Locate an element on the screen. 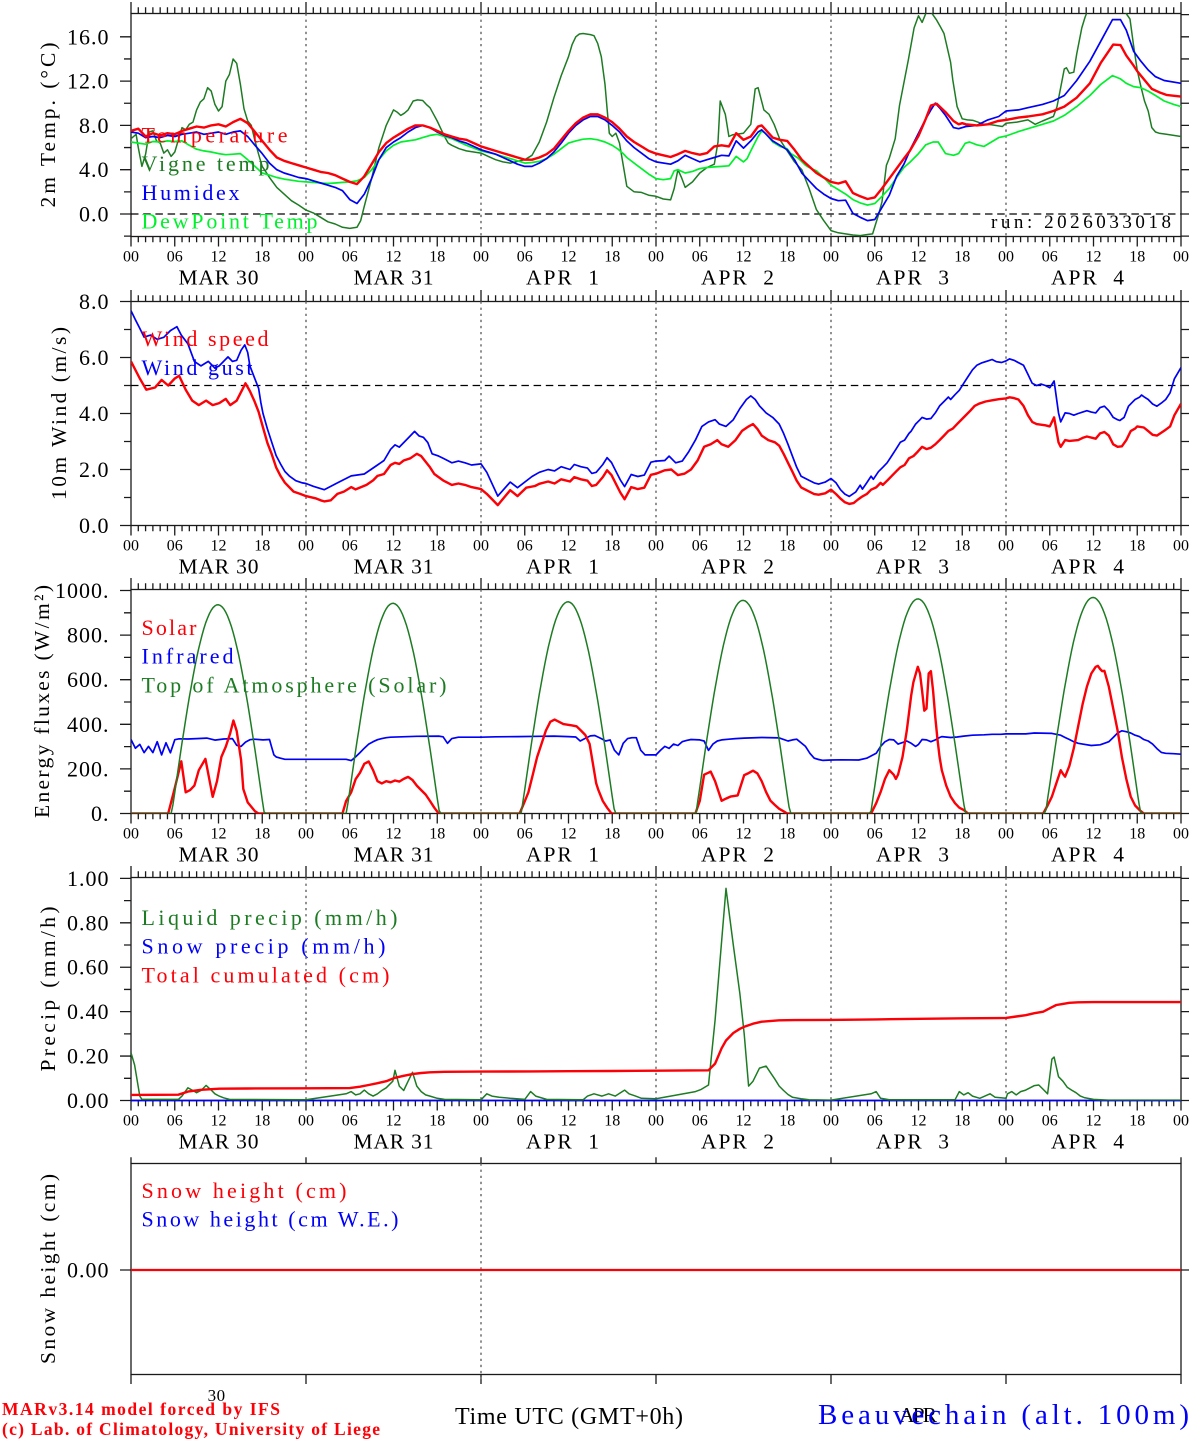  svg-text: APR is located at coordinates (918, 1415).